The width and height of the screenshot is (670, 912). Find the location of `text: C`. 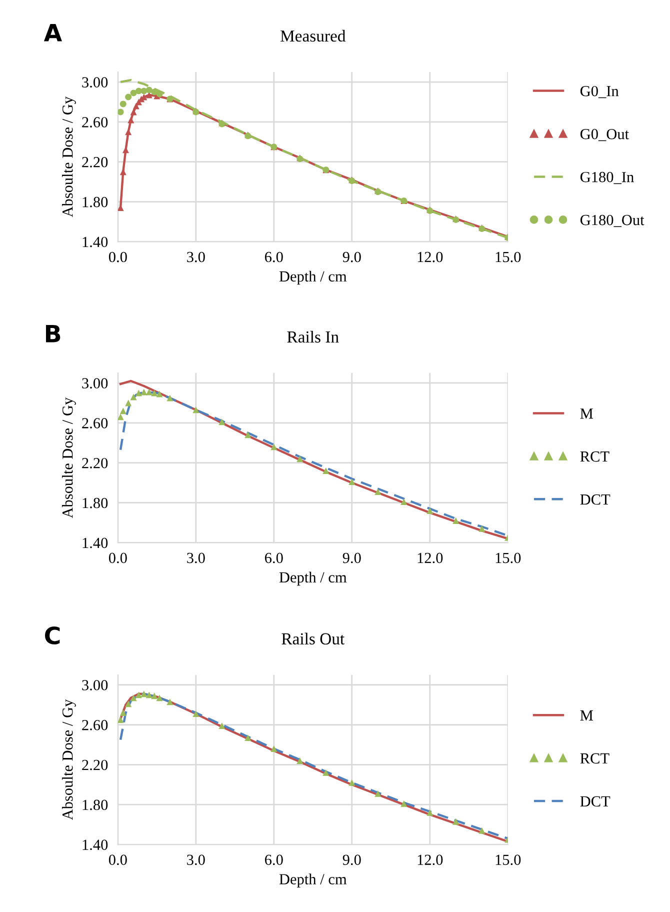

text: C is located at coordinates (52, 635).